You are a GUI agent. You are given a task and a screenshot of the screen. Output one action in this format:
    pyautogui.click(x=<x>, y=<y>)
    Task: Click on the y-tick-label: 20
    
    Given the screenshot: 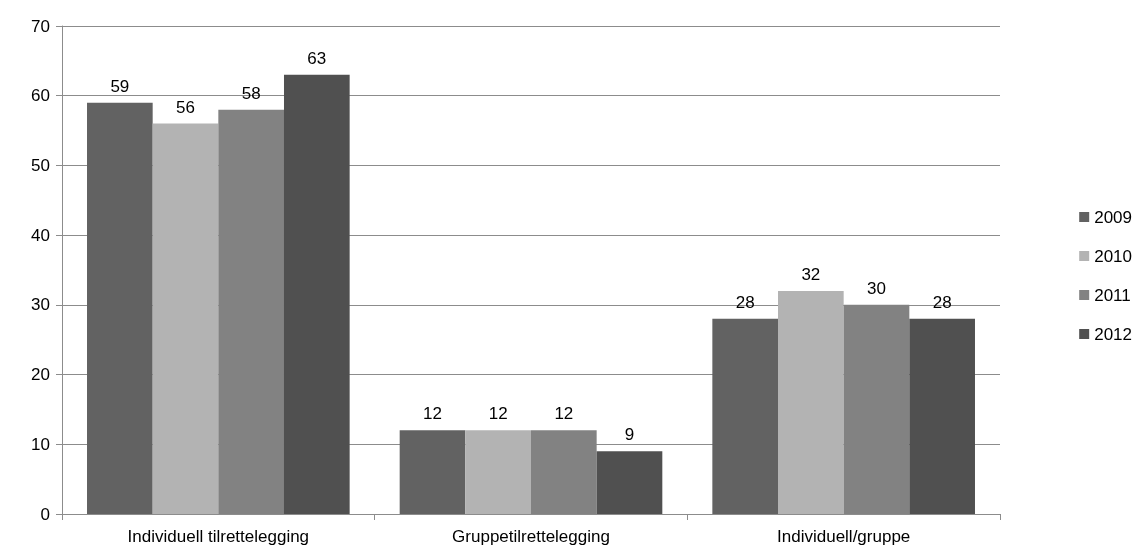 What is the action you would take?
    pyautogui.click(x=40, y=375)
    